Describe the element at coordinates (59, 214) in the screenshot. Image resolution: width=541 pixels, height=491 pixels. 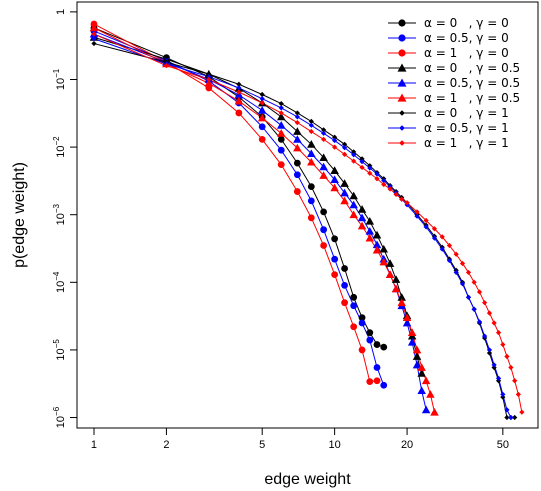
I see `y-tick-label: 10−3` at that location.